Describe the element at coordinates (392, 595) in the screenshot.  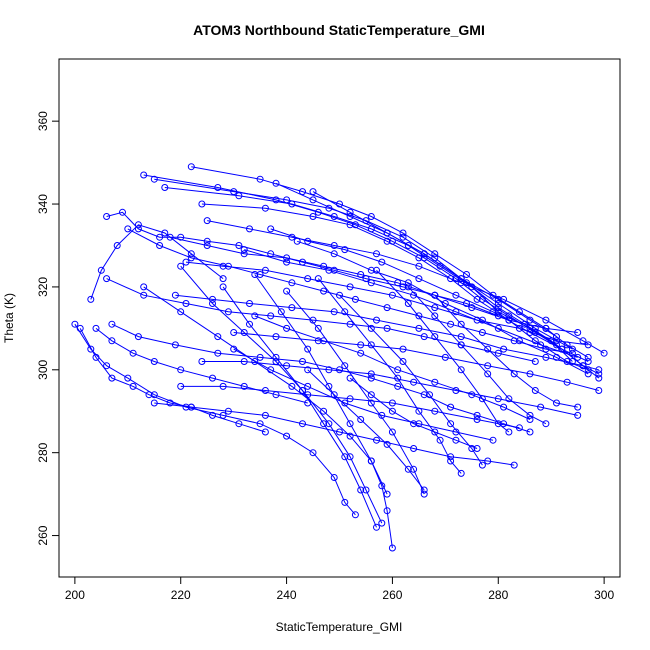
I see `x-tick-label: 260` at that location.